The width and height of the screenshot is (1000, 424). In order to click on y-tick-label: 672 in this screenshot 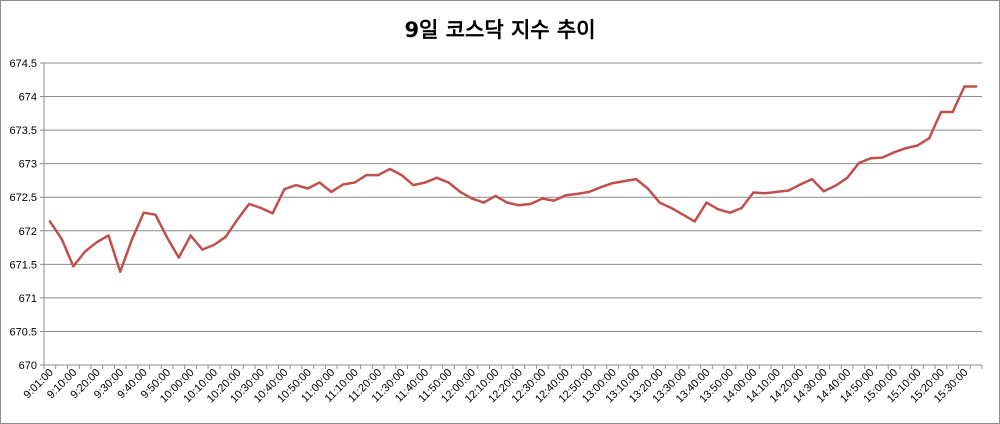, I will do `click(28, 232)`.